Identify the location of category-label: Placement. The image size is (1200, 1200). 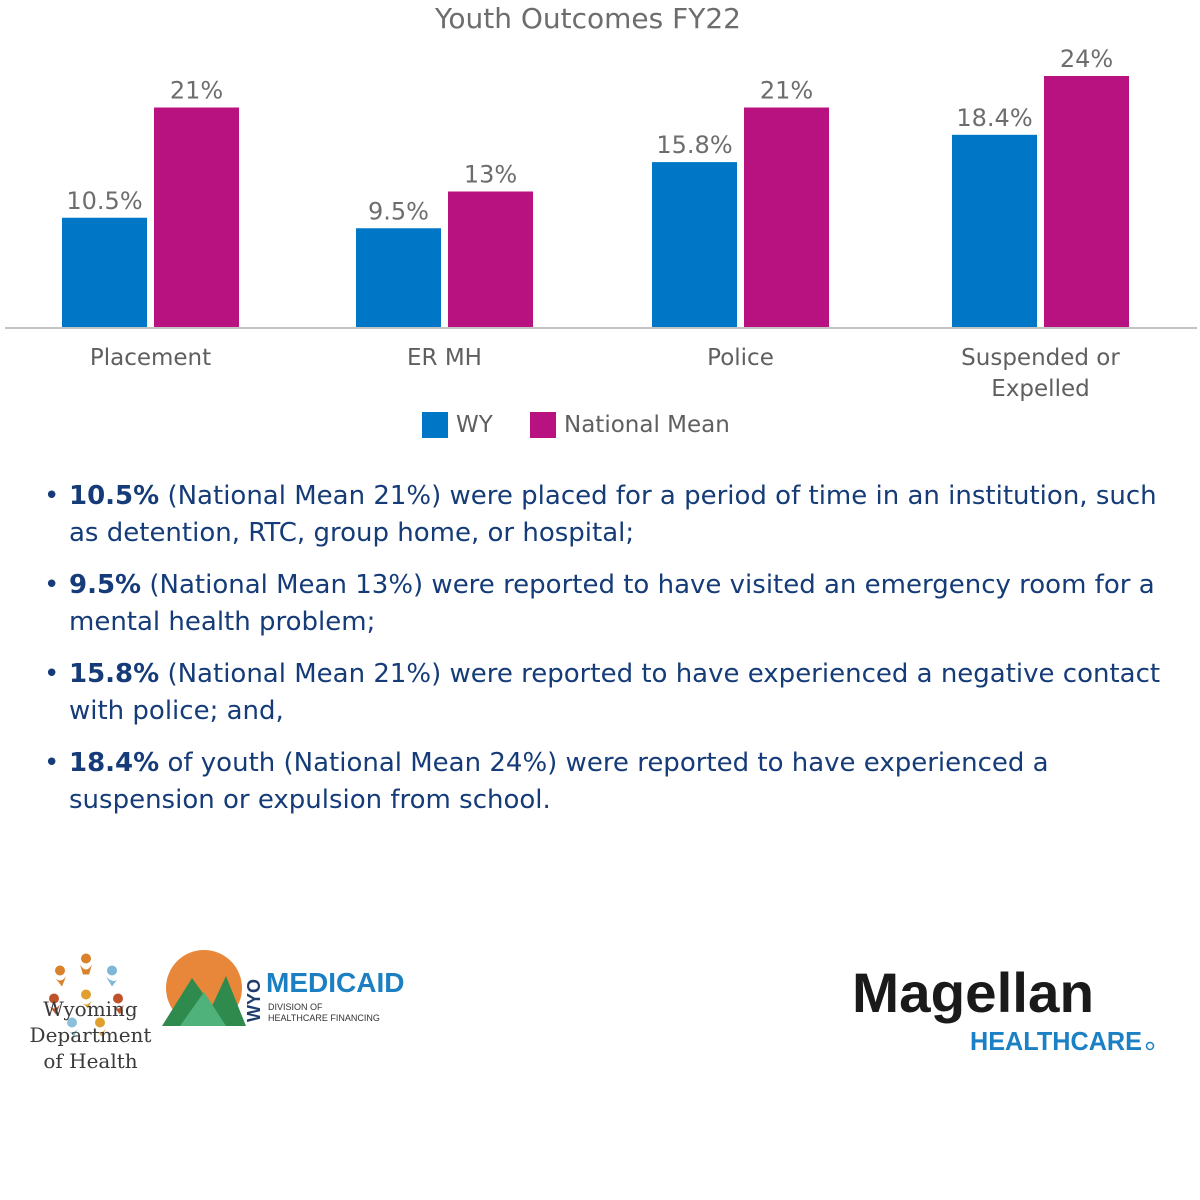
(150, 358).